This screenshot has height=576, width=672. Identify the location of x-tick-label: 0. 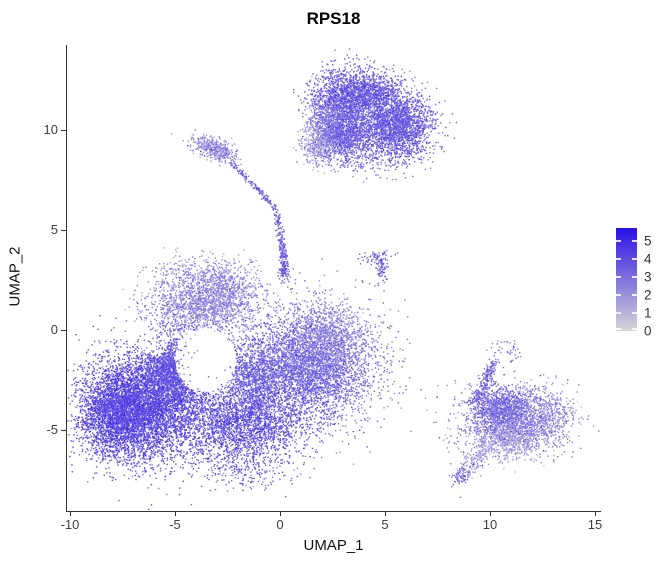
(280, 524).